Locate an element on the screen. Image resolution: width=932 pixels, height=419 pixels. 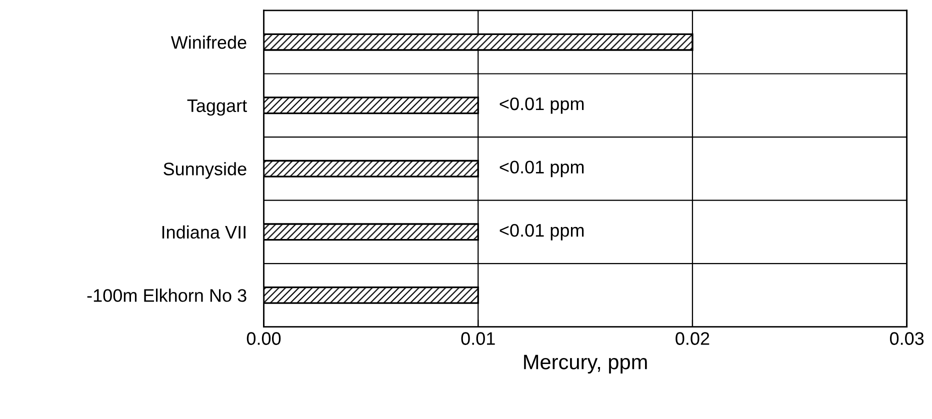
x-tick-label: 0.03 is located at coordinates (907, 338).